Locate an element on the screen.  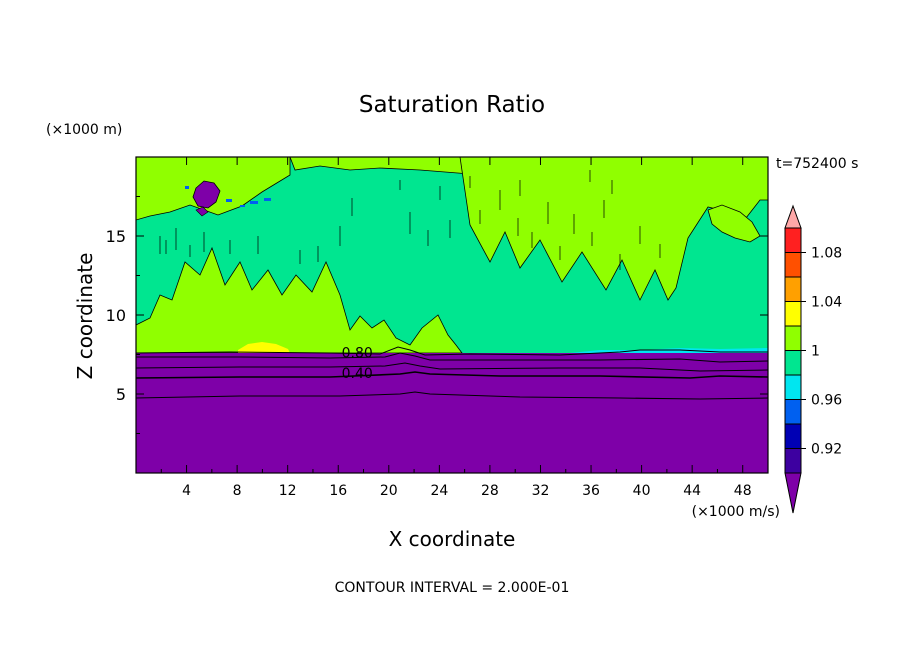
colorbar-label: 0.96 is located at coordinates (826, 401).